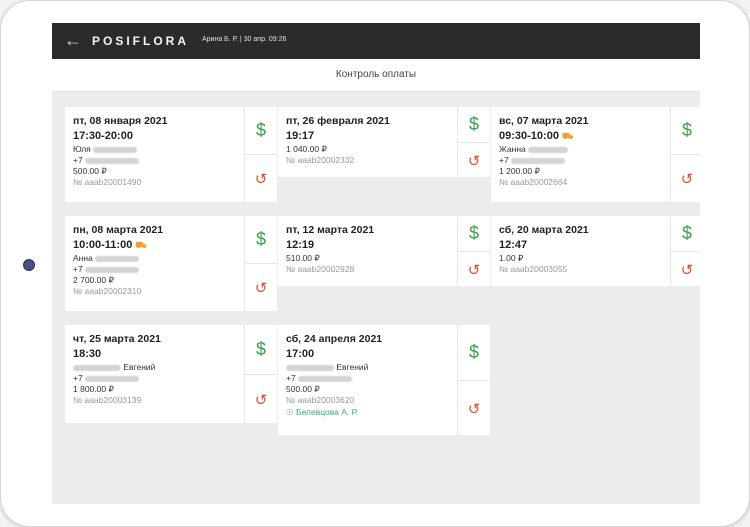  I want to click on order-time: 18:30, so click(87, 354).